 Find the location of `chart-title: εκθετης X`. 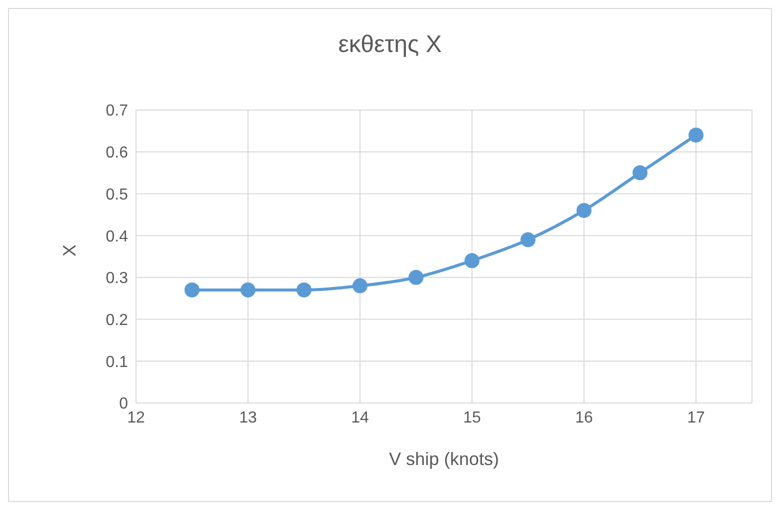

chart-title: εκθετης X is located at coordinates (390, 45).